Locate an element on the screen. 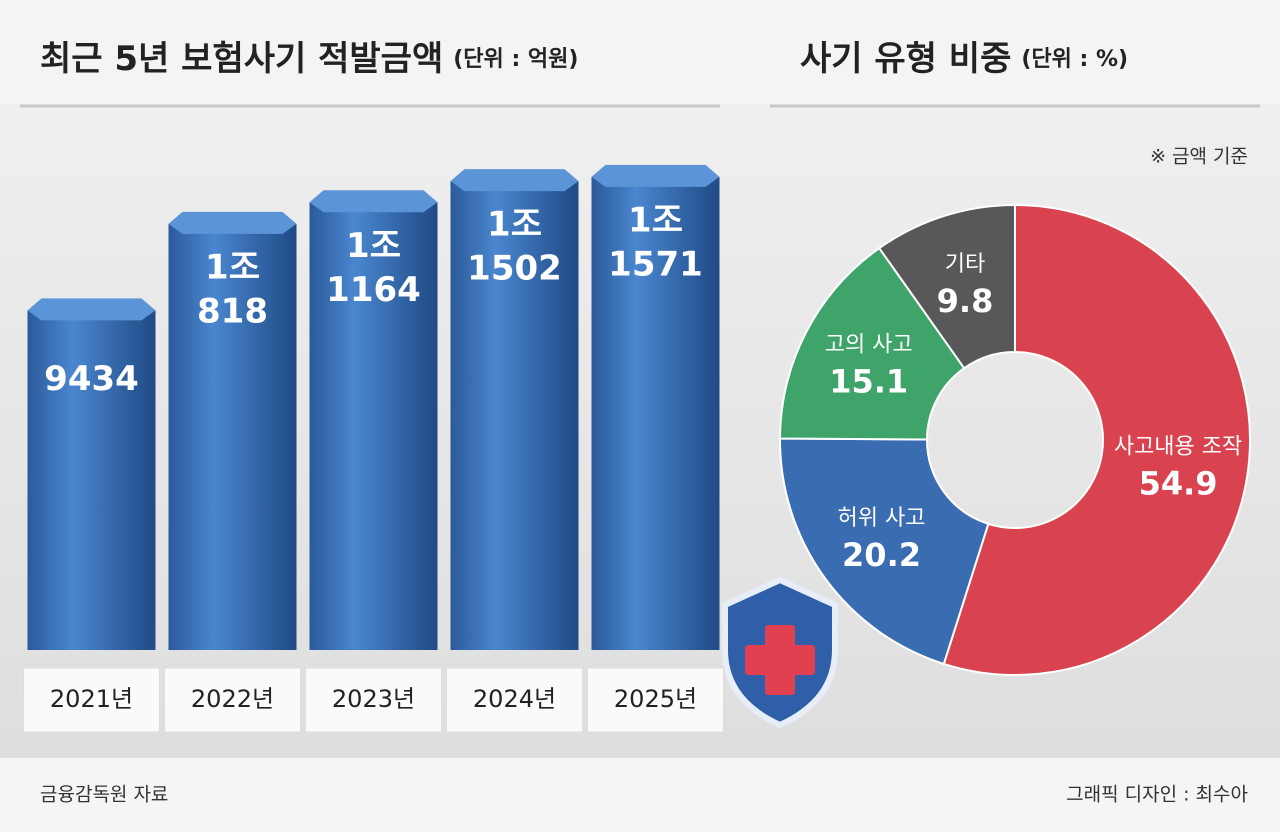  credit: 그래픽 디자인 : 최수아 is located at coordinates (1157, 795).